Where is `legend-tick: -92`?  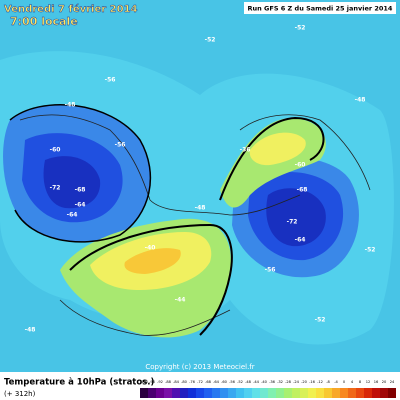
legend-tick: -92 is located at coordinates (160, 382).